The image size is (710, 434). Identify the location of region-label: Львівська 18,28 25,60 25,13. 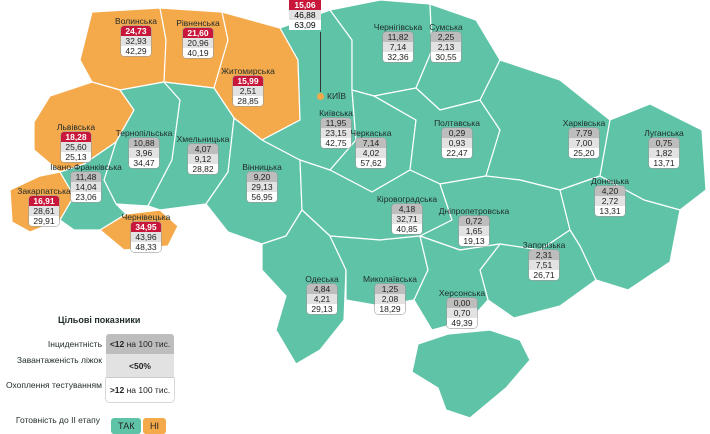
(76, 144).